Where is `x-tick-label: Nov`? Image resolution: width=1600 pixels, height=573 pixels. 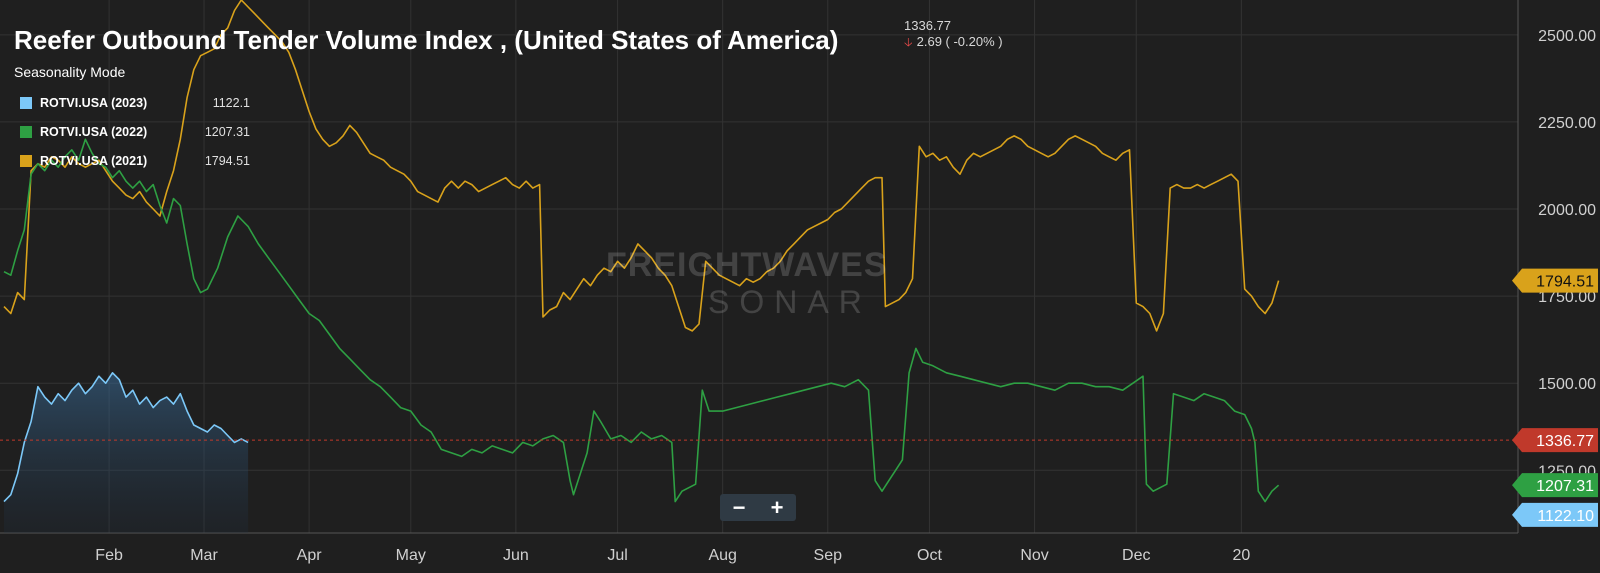
x-tick-label: Nov is located at coordinates (1034, 555).